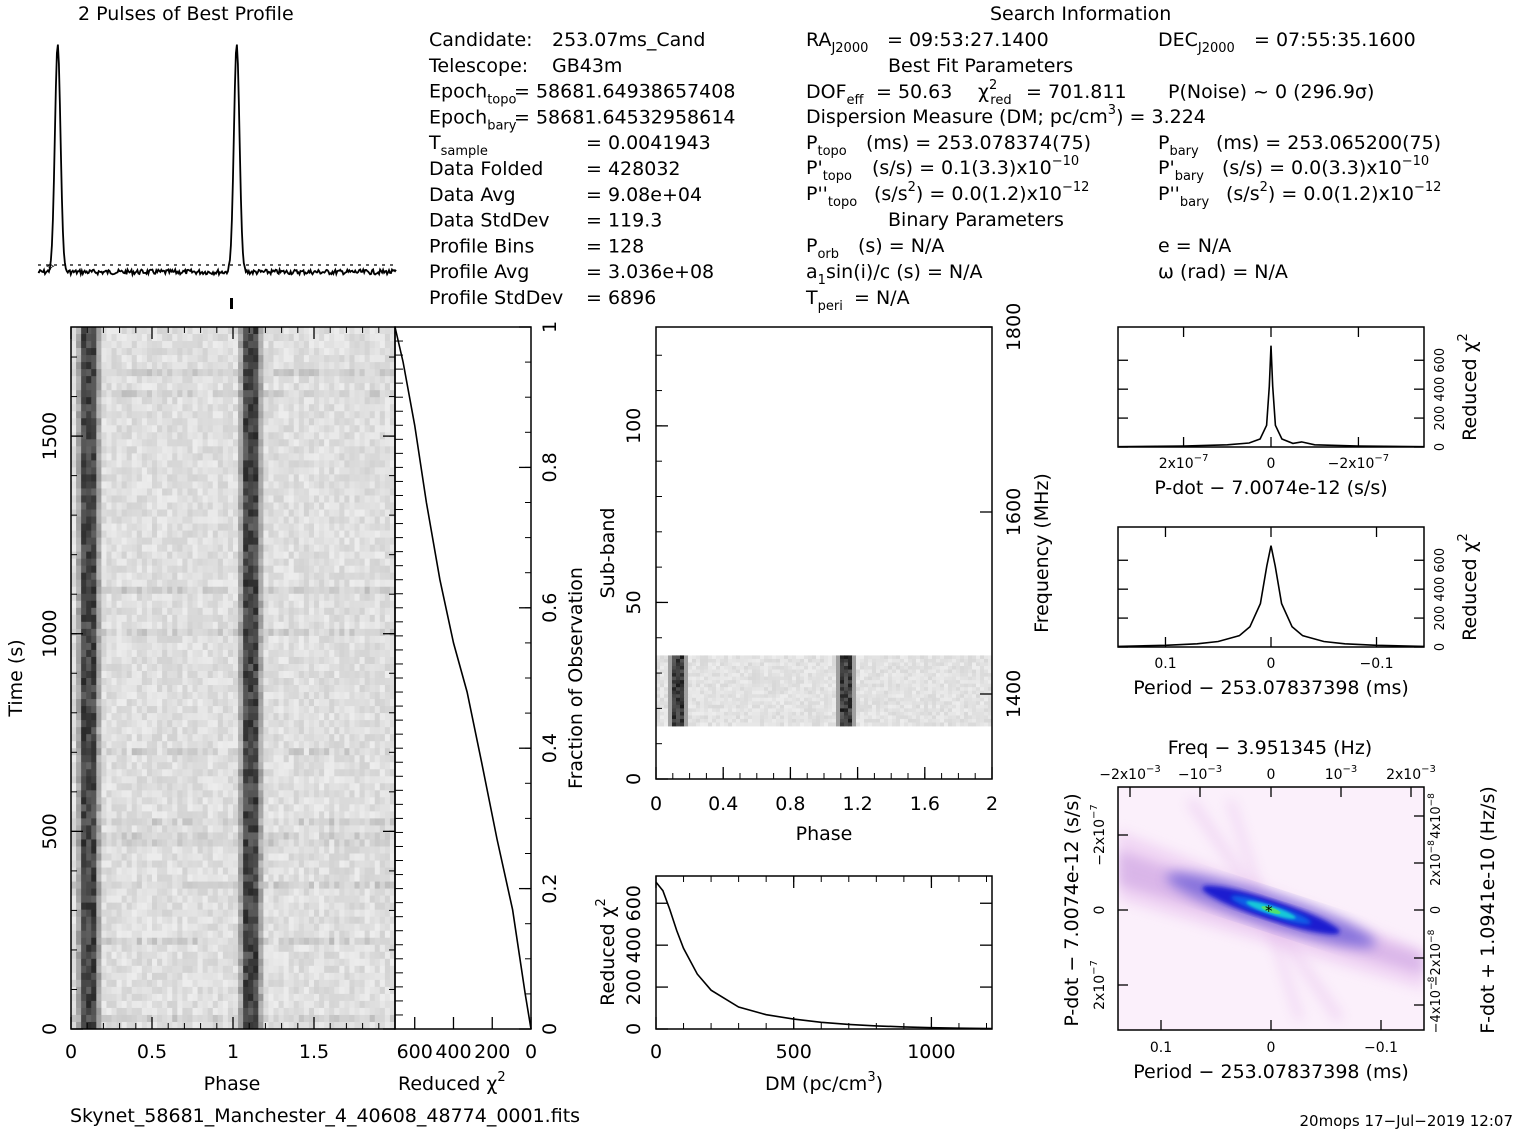 The height and width of the screenshot is (1133, 1517). What do you see at coordinates (822, 248) in the screenshot?
I see `porb-label: Porb` at bounding box center [822, 248].